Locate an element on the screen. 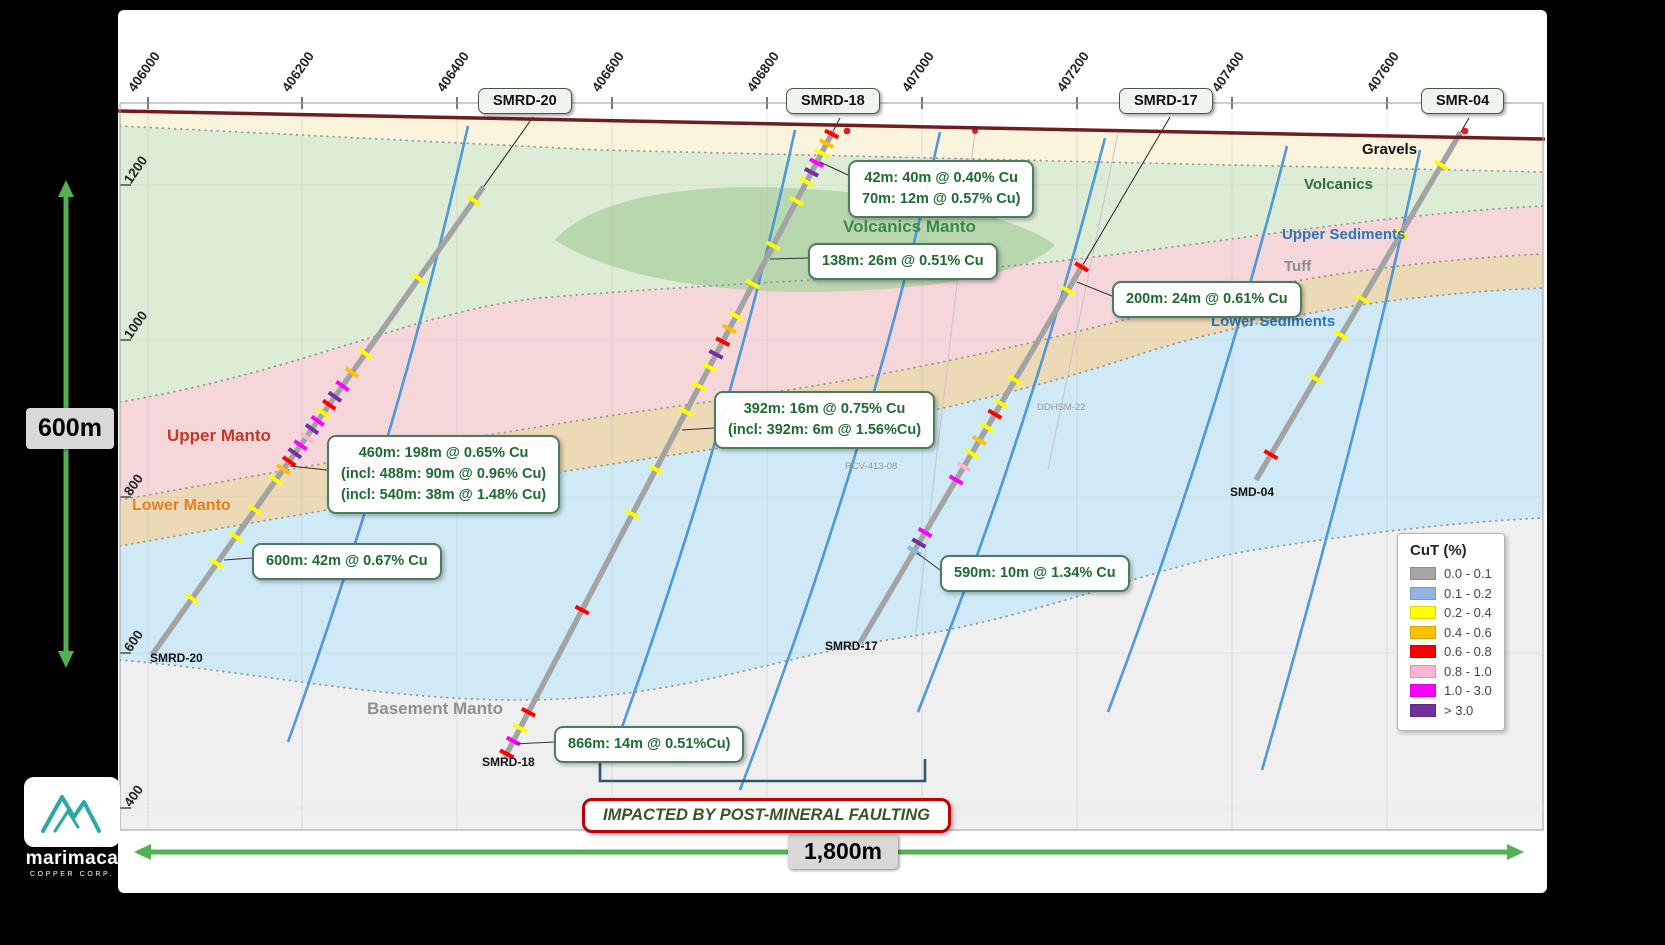 This screenshot has width=1665, height=945. marimaca-wordmark: marimaca COPPER CORP. is located at coordinates (72, 863).